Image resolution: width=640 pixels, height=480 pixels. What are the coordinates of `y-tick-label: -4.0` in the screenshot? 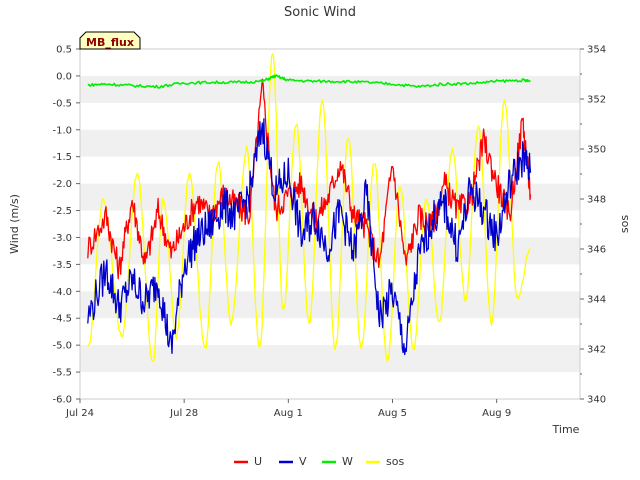 It's located at (62, 292).